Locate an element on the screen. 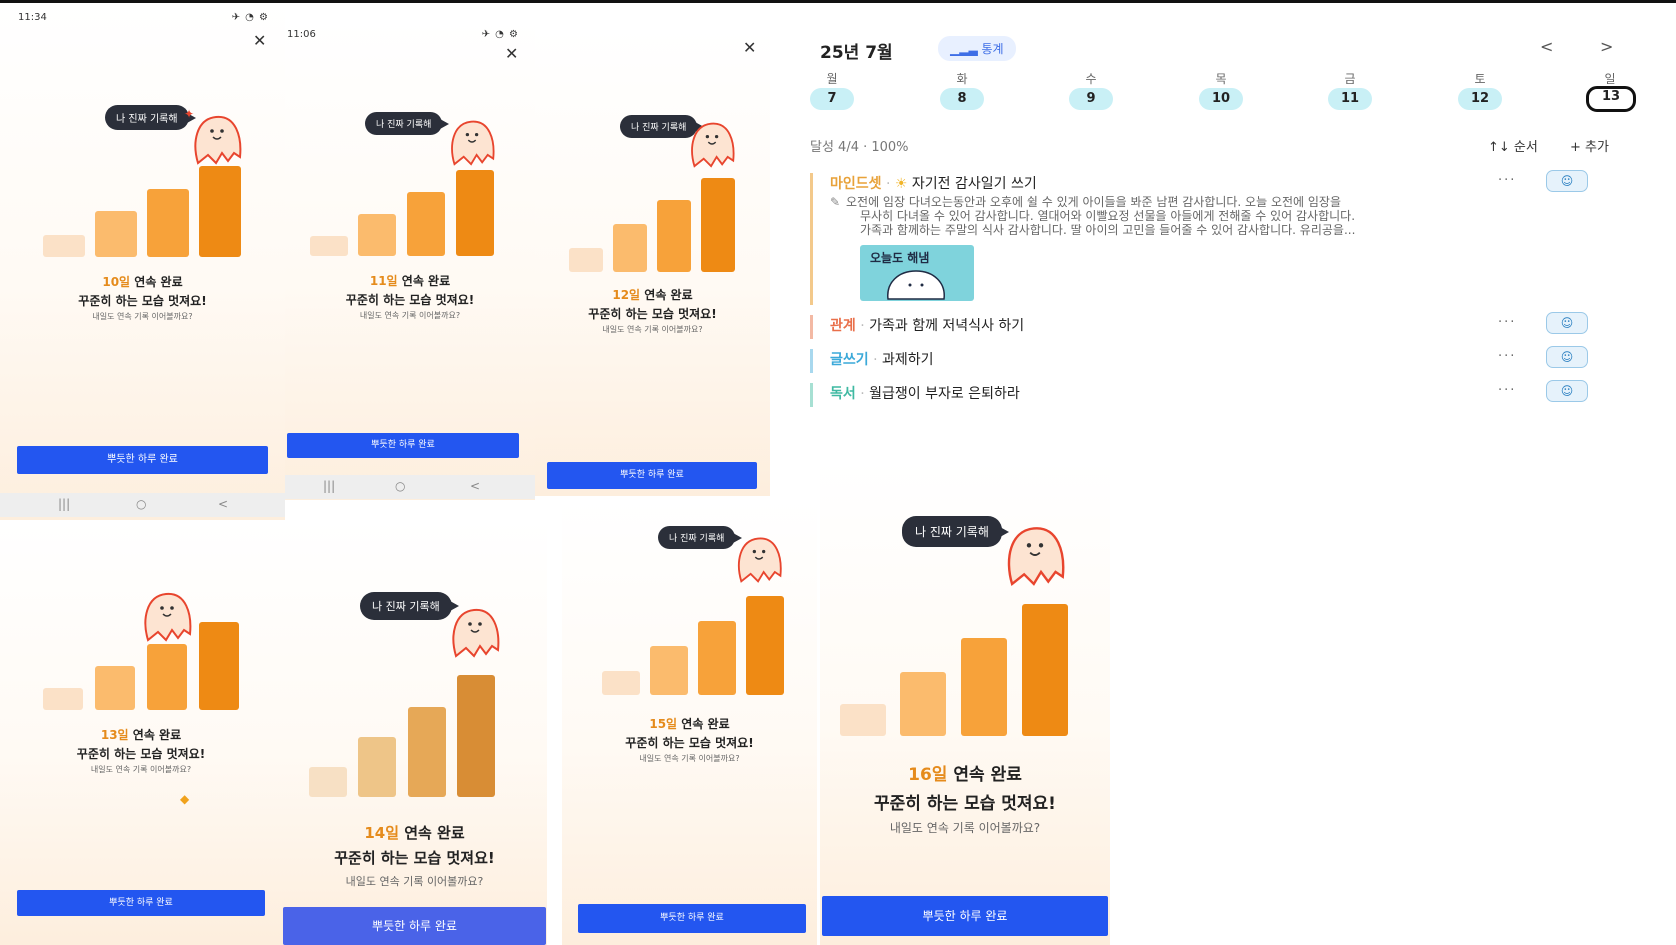 This screenshot has height=945, width=1676. status-time: 11:34 is located at coordinates (32, 17).